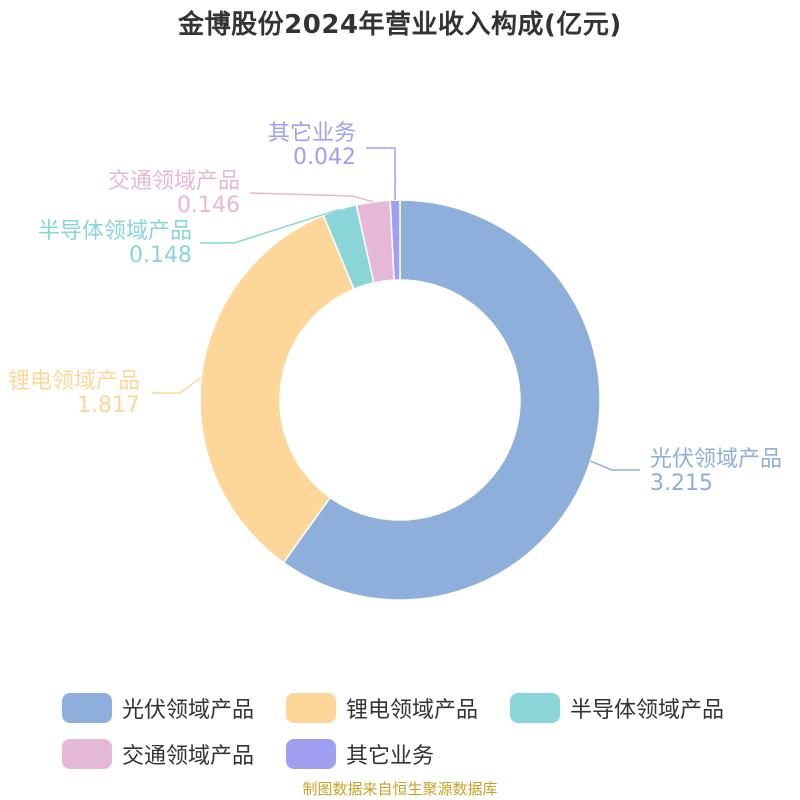 The image size is (800, 800). What do you see at coordinates (312, 133) in the screenshot?
I see `slice-name-label-4: 其它业务` at bounding box center [312, 133].